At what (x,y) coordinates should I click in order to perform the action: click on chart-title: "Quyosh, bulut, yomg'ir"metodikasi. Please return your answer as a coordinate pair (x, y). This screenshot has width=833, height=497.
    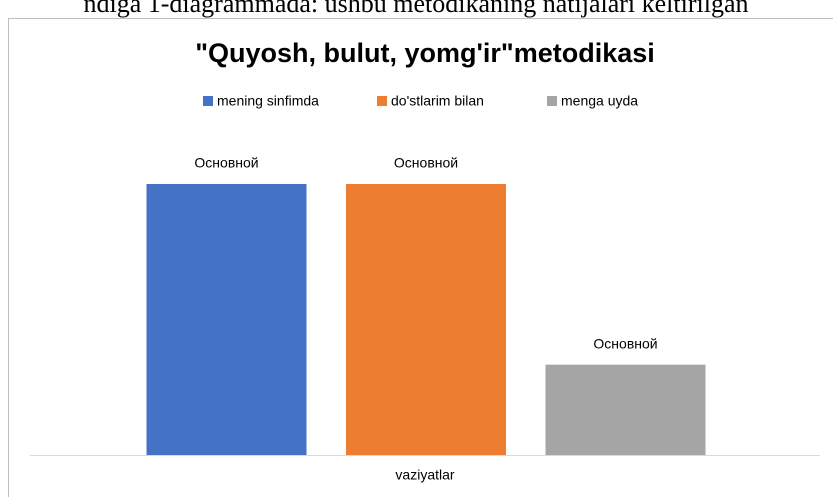
    Looking at the image, I should click on (425, 53).